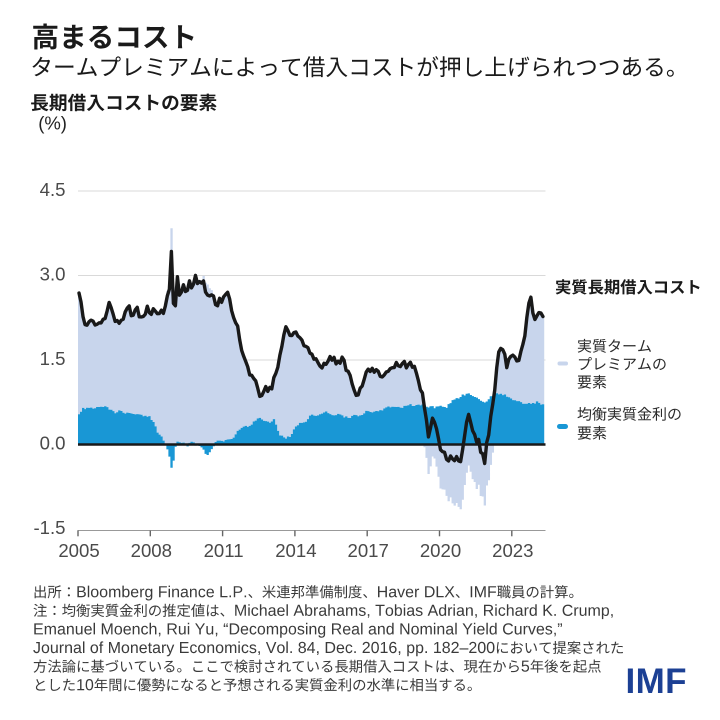 The height and width of the screenshot is (720, 720). Describe the element at coordinates (53, 442) in the screenshot. I see `svg-text: 0.0` at that location.